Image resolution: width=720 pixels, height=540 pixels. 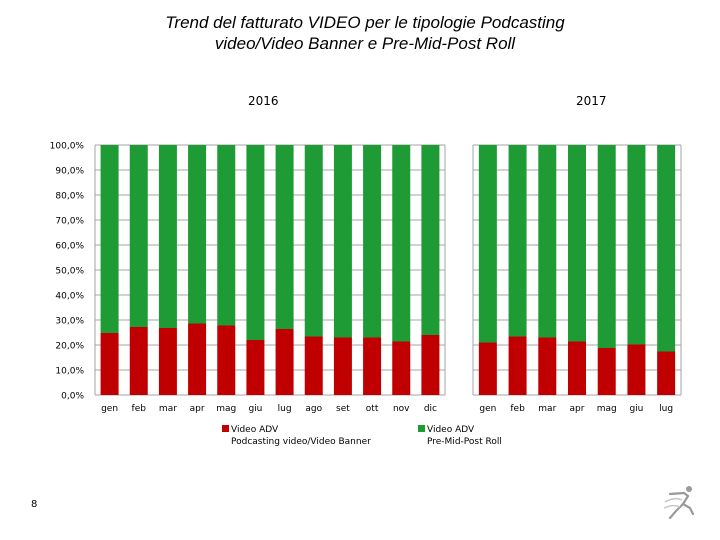 I want to click on y-tick-label: 60,0%, so click(x=69, y=247).